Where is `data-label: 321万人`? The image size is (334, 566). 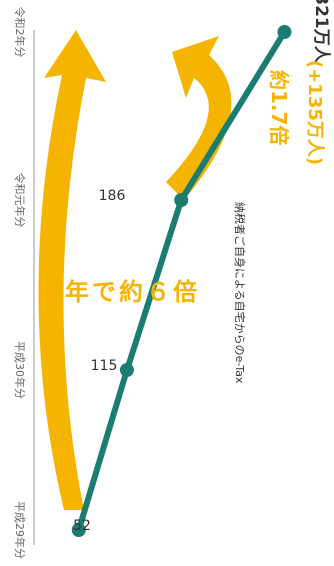 data-label: 321万人 is located at coordinates (321, 32).